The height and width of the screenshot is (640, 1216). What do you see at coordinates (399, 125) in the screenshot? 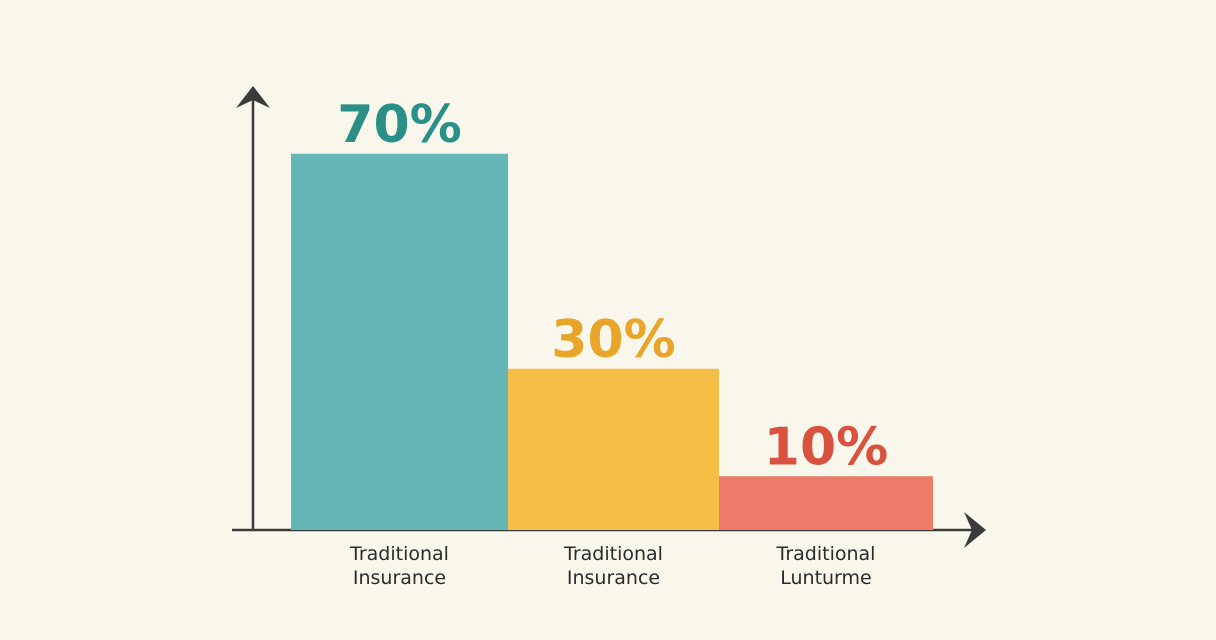
I see `value-label: 70%` at bounding box center [399, 125].